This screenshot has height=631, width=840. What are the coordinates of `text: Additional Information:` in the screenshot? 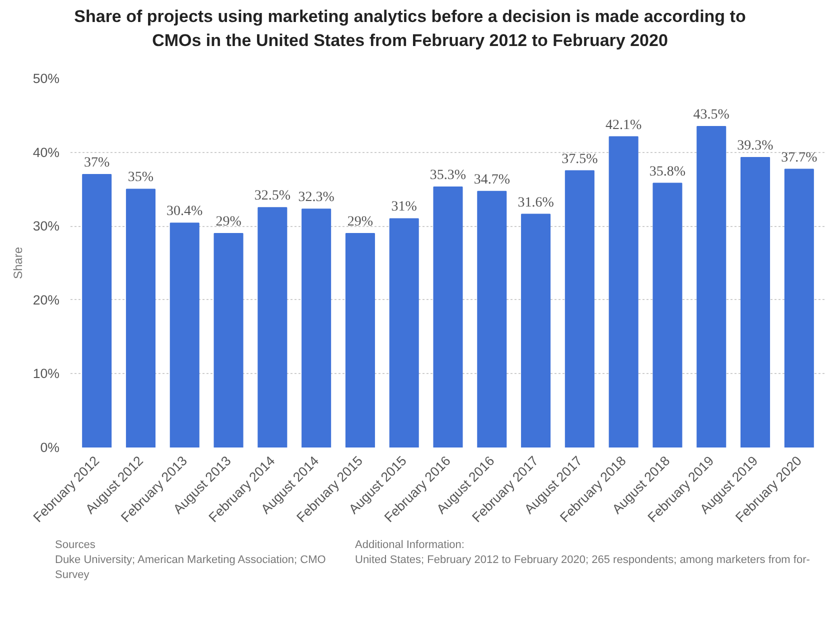 It's located at (409, 544).